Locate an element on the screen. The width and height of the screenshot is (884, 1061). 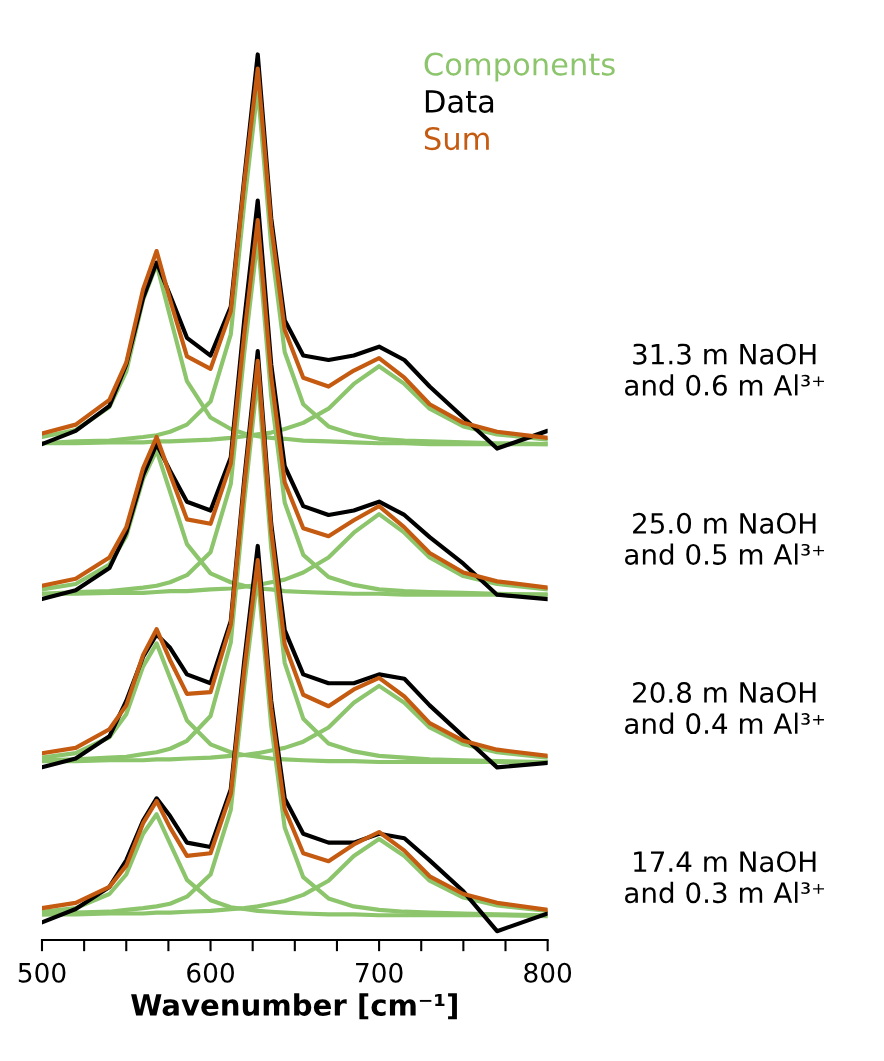
x-tick-label: 600 is located at coordinates (210, 972).